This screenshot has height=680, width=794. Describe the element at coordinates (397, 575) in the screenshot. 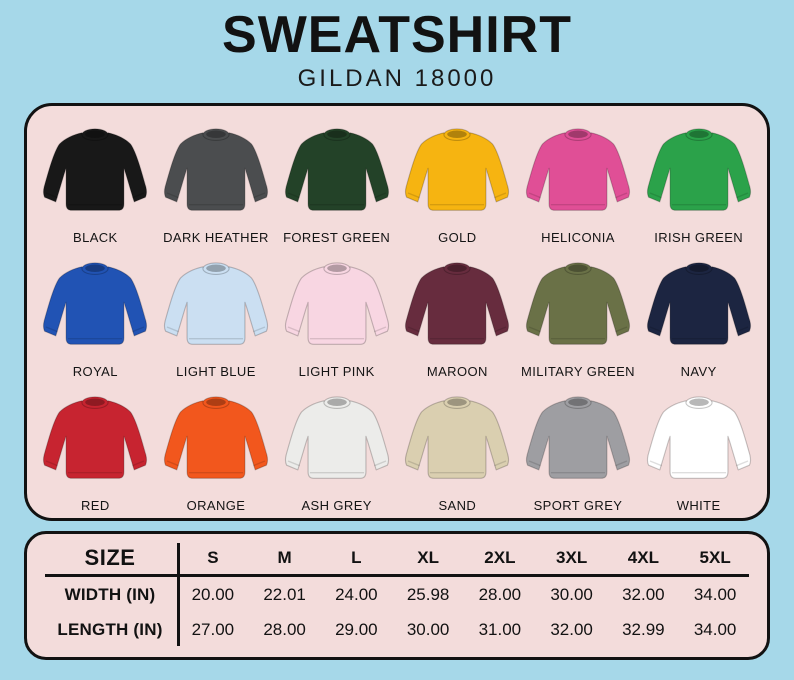

I see `size-chart-header-divider` at that location.